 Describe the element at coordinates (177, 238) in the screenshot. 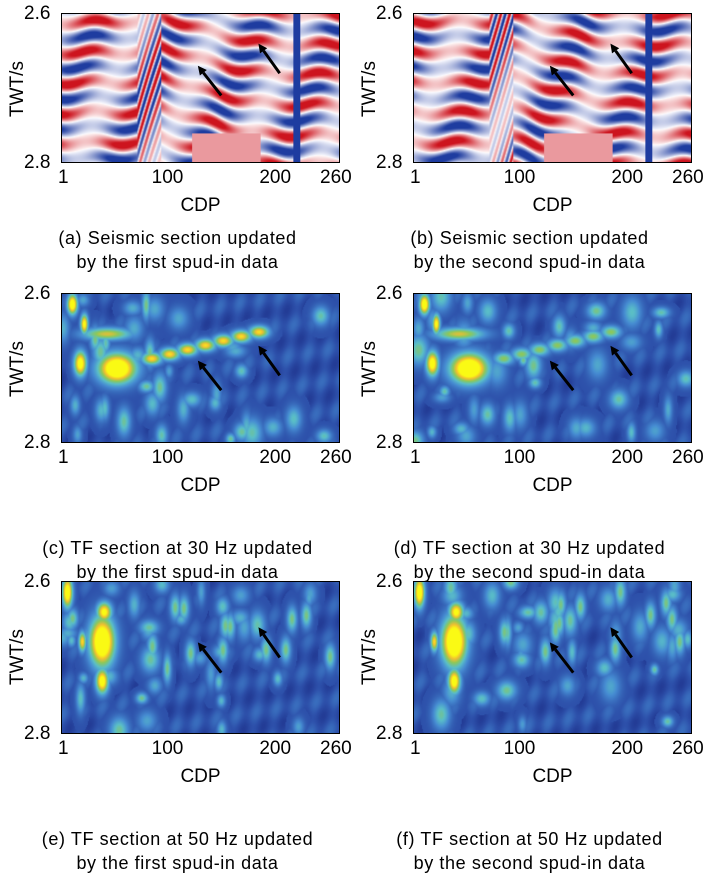

I see `caption-line: (a) Seismic section updated` at that location.